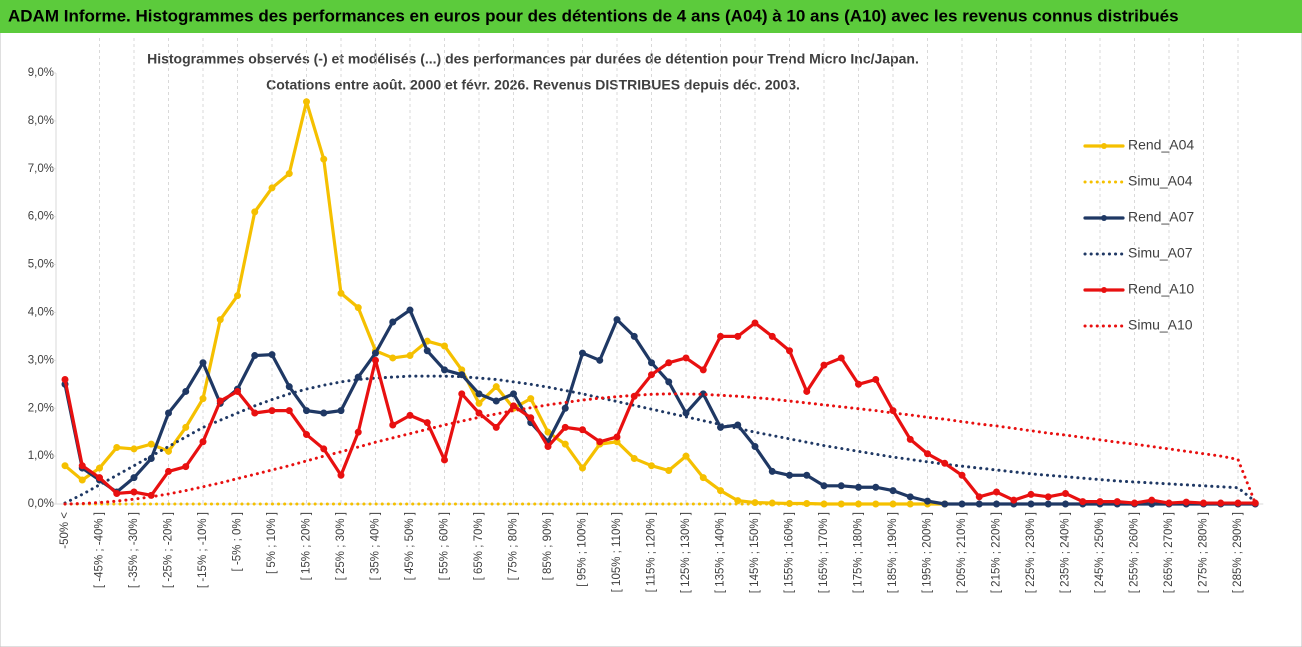  Describe the element at coordinates (548, 546) in the screenshot. I see `x-tick-label: [ 85% ; 90% ]` at that location.